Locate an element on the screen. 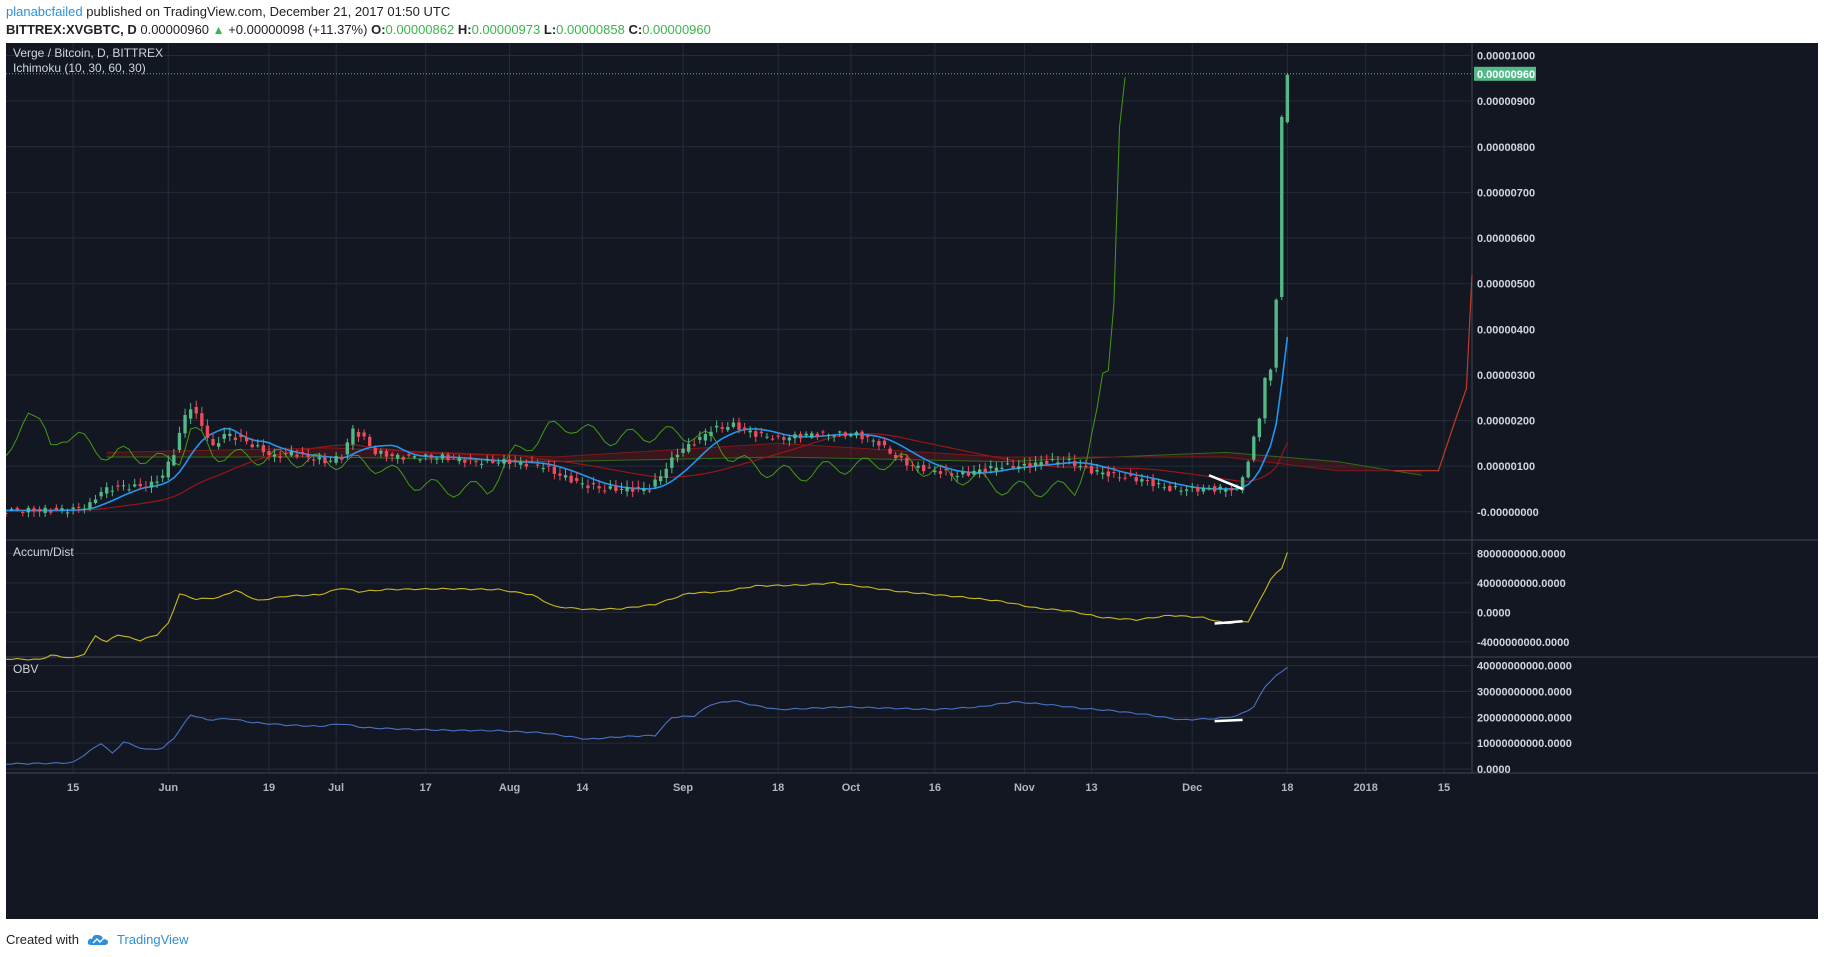  y-tick-label: 0.0000 is located at coordinates (1494, 770).